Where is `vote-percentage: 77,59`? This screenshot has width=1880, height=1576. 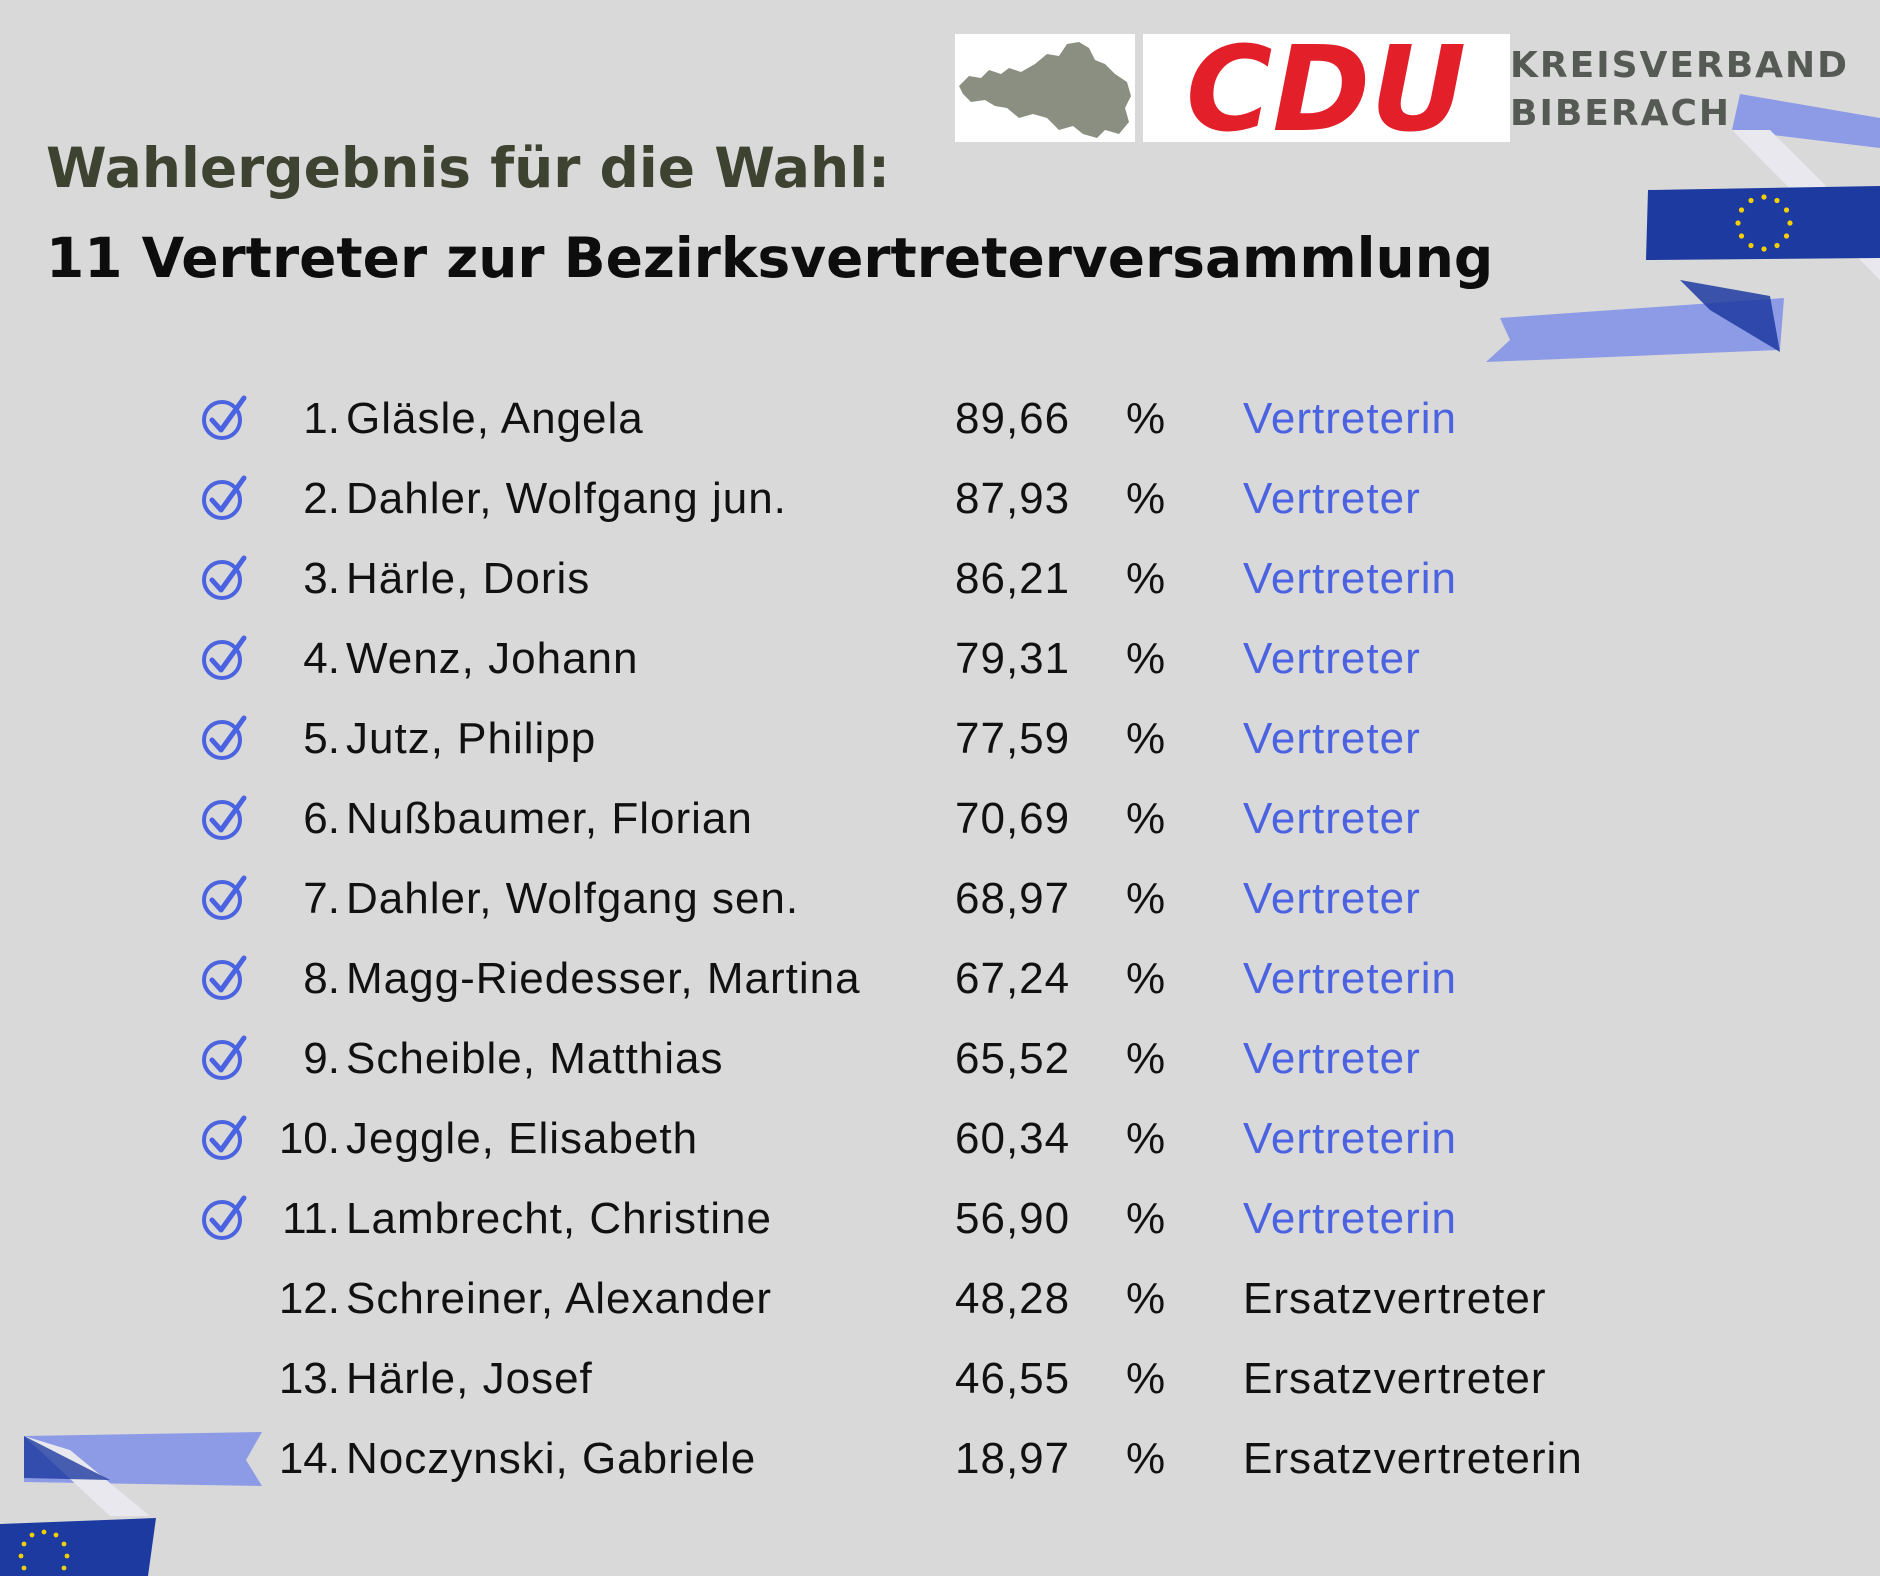
vote-percentage: 77,59 is located at coordinates (1013, 738).